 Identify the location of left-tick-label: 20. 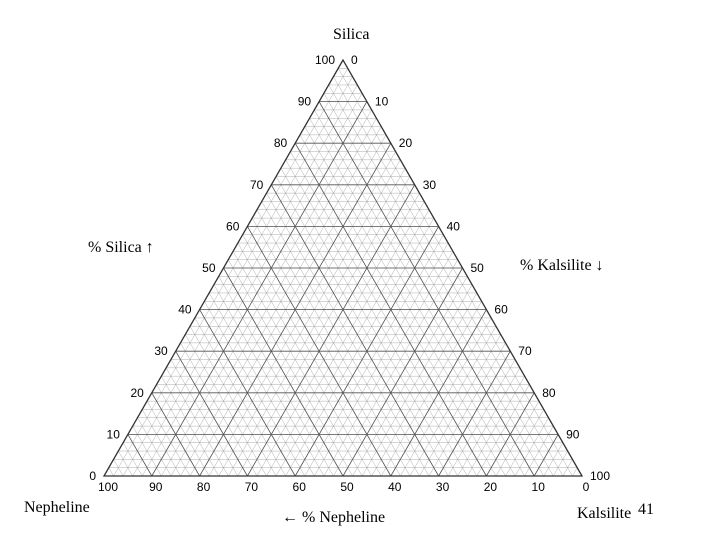
(137, 393).